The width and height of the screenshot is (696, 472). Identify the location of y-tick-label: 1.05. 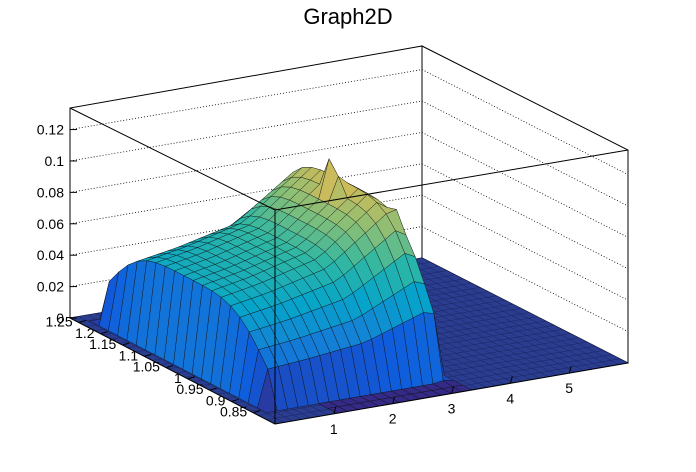
(146, 367).